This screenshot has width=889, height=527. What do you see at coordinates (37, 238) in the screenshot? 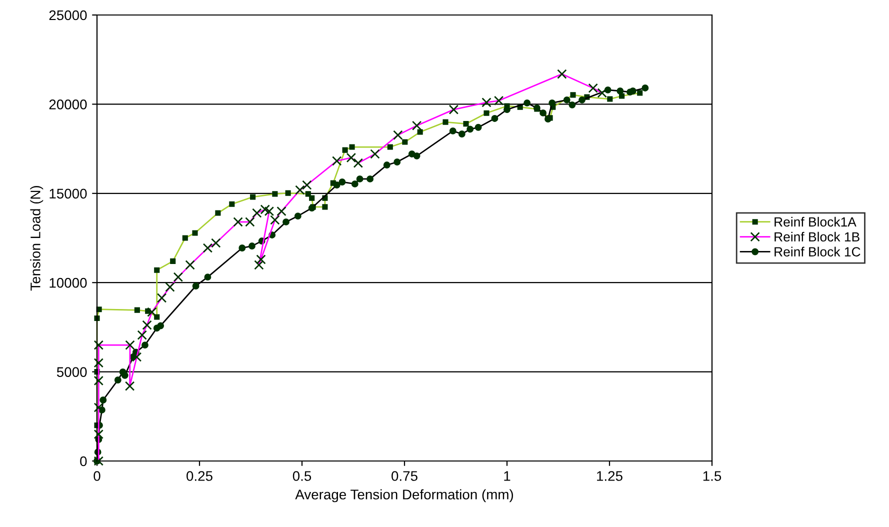
I see `y-axis-title: Tension Load (N)` at bounding box center [37, 238].